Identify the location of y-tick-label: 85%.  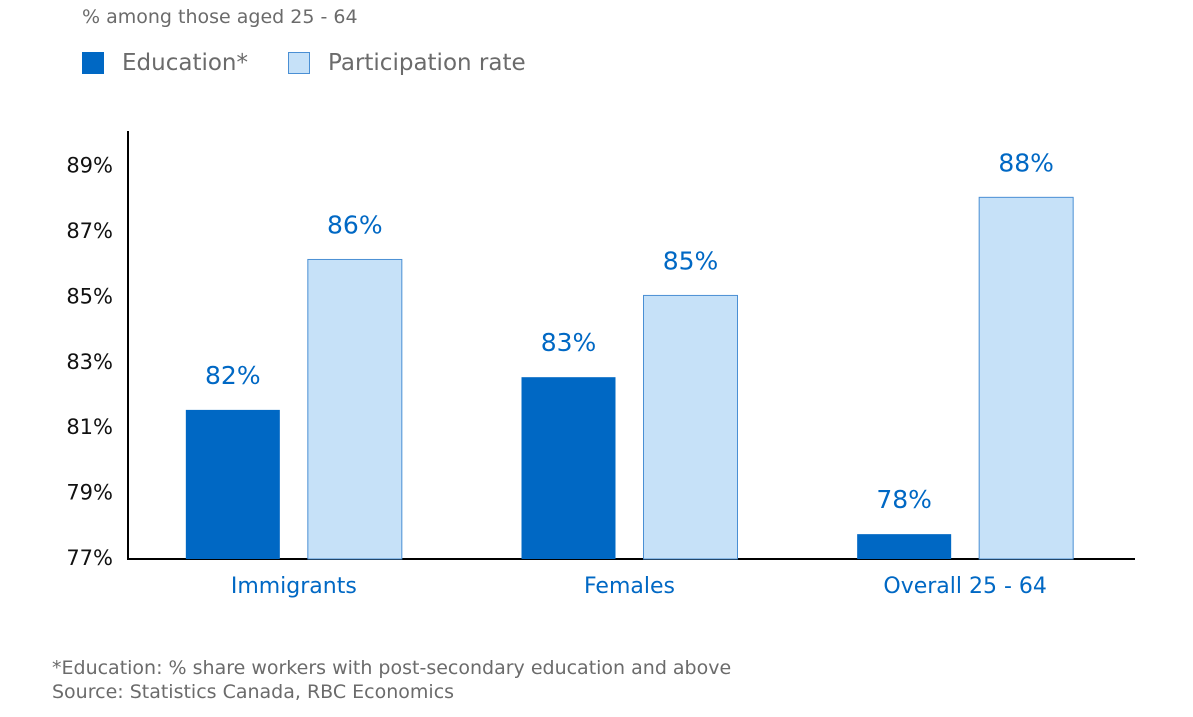
(89, 296).